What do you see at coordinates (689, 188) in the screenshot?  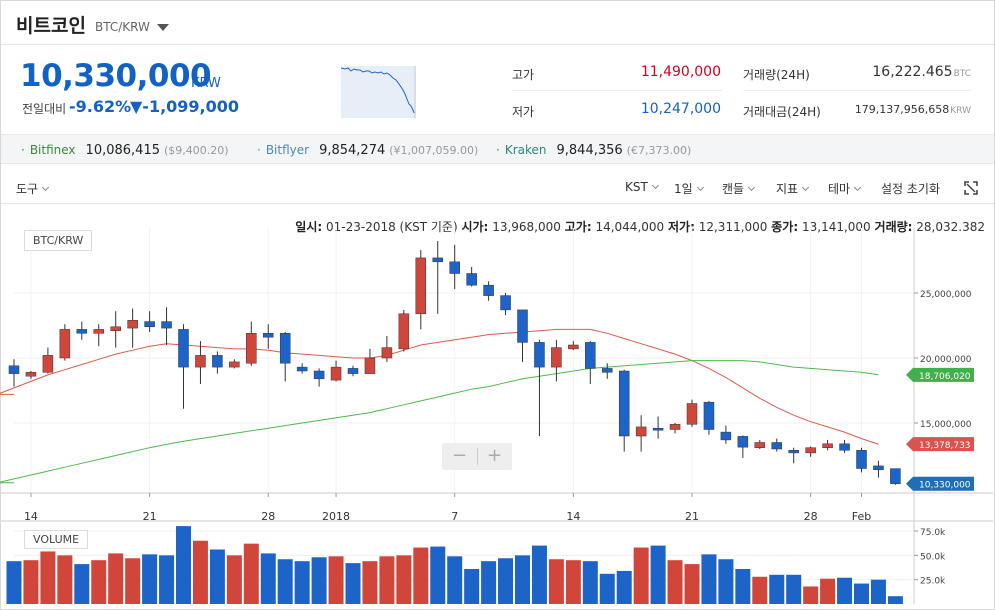 I see `interval-menu: 1일` at bounding box center [689, 188].